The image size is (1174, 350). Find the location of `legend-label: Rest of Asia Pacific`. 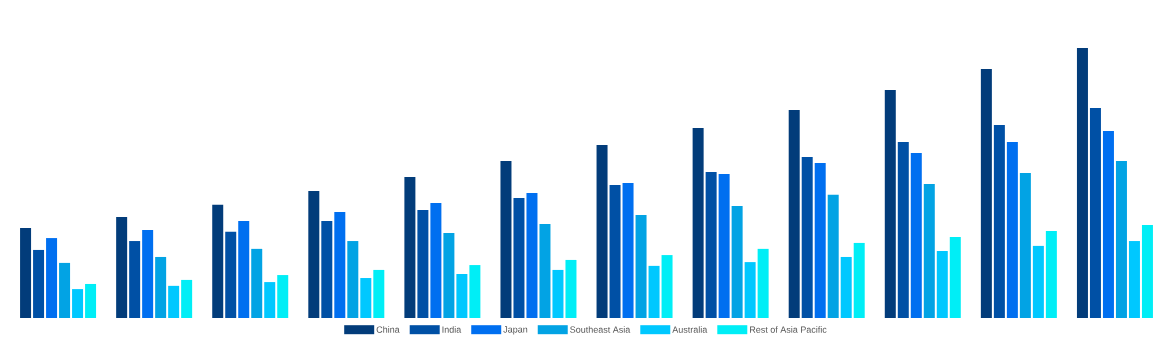

legend-label: Rest of Asia Pacific is located at coordinates (788, 329).